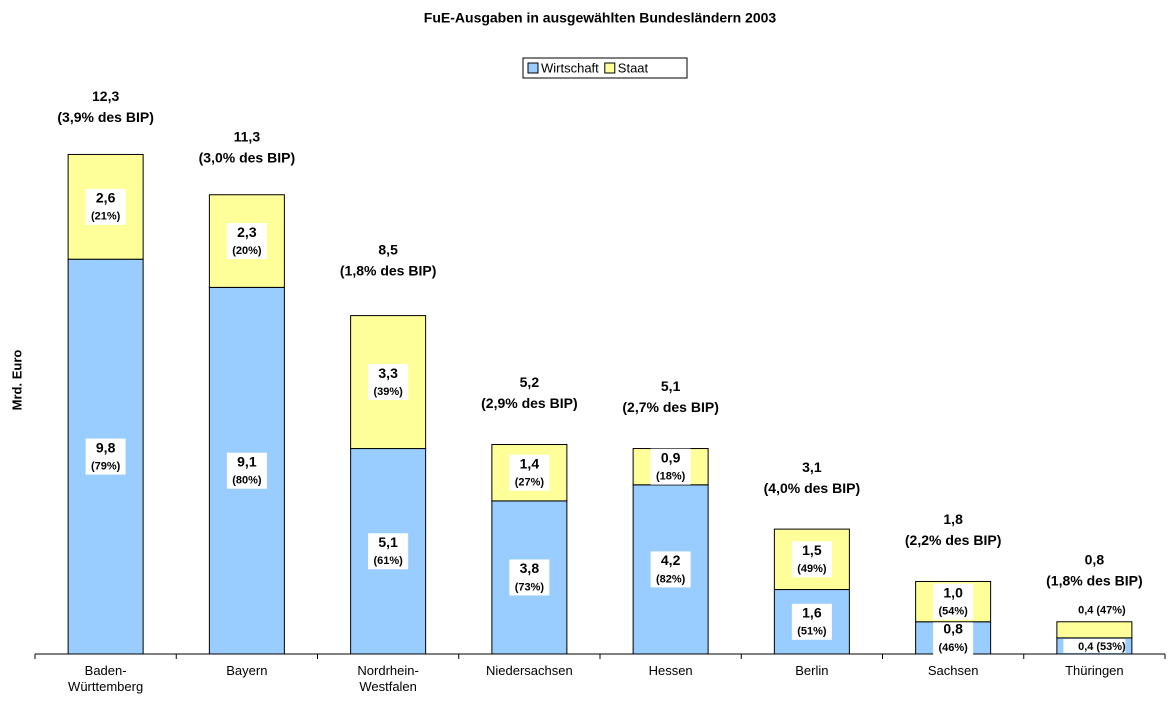 The image size is (1168, 704). I want to click on segment-value-label: 5,1, so click(388, 542).